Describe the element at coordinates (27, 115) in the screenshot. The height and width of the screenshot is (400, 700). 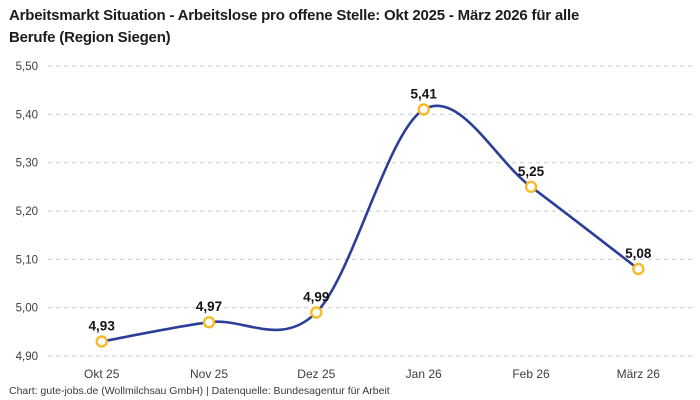
I see `y-axis-tick-label: 5,40` at that location.